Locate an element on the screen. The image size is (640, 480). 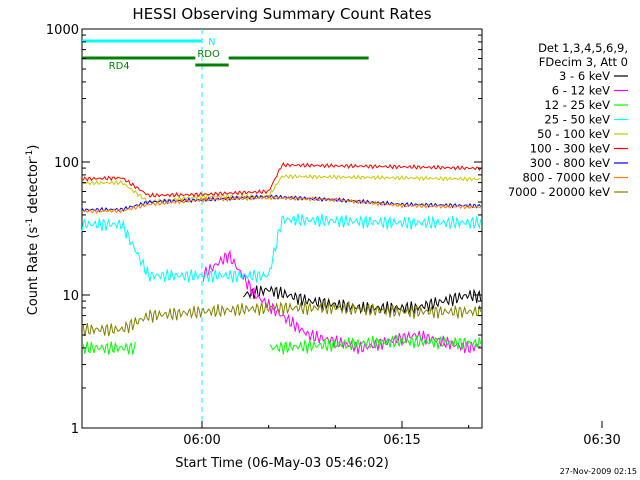
footer-timestamp: 27-Nov-2009 02:15 is located at coordinates (598, 471).